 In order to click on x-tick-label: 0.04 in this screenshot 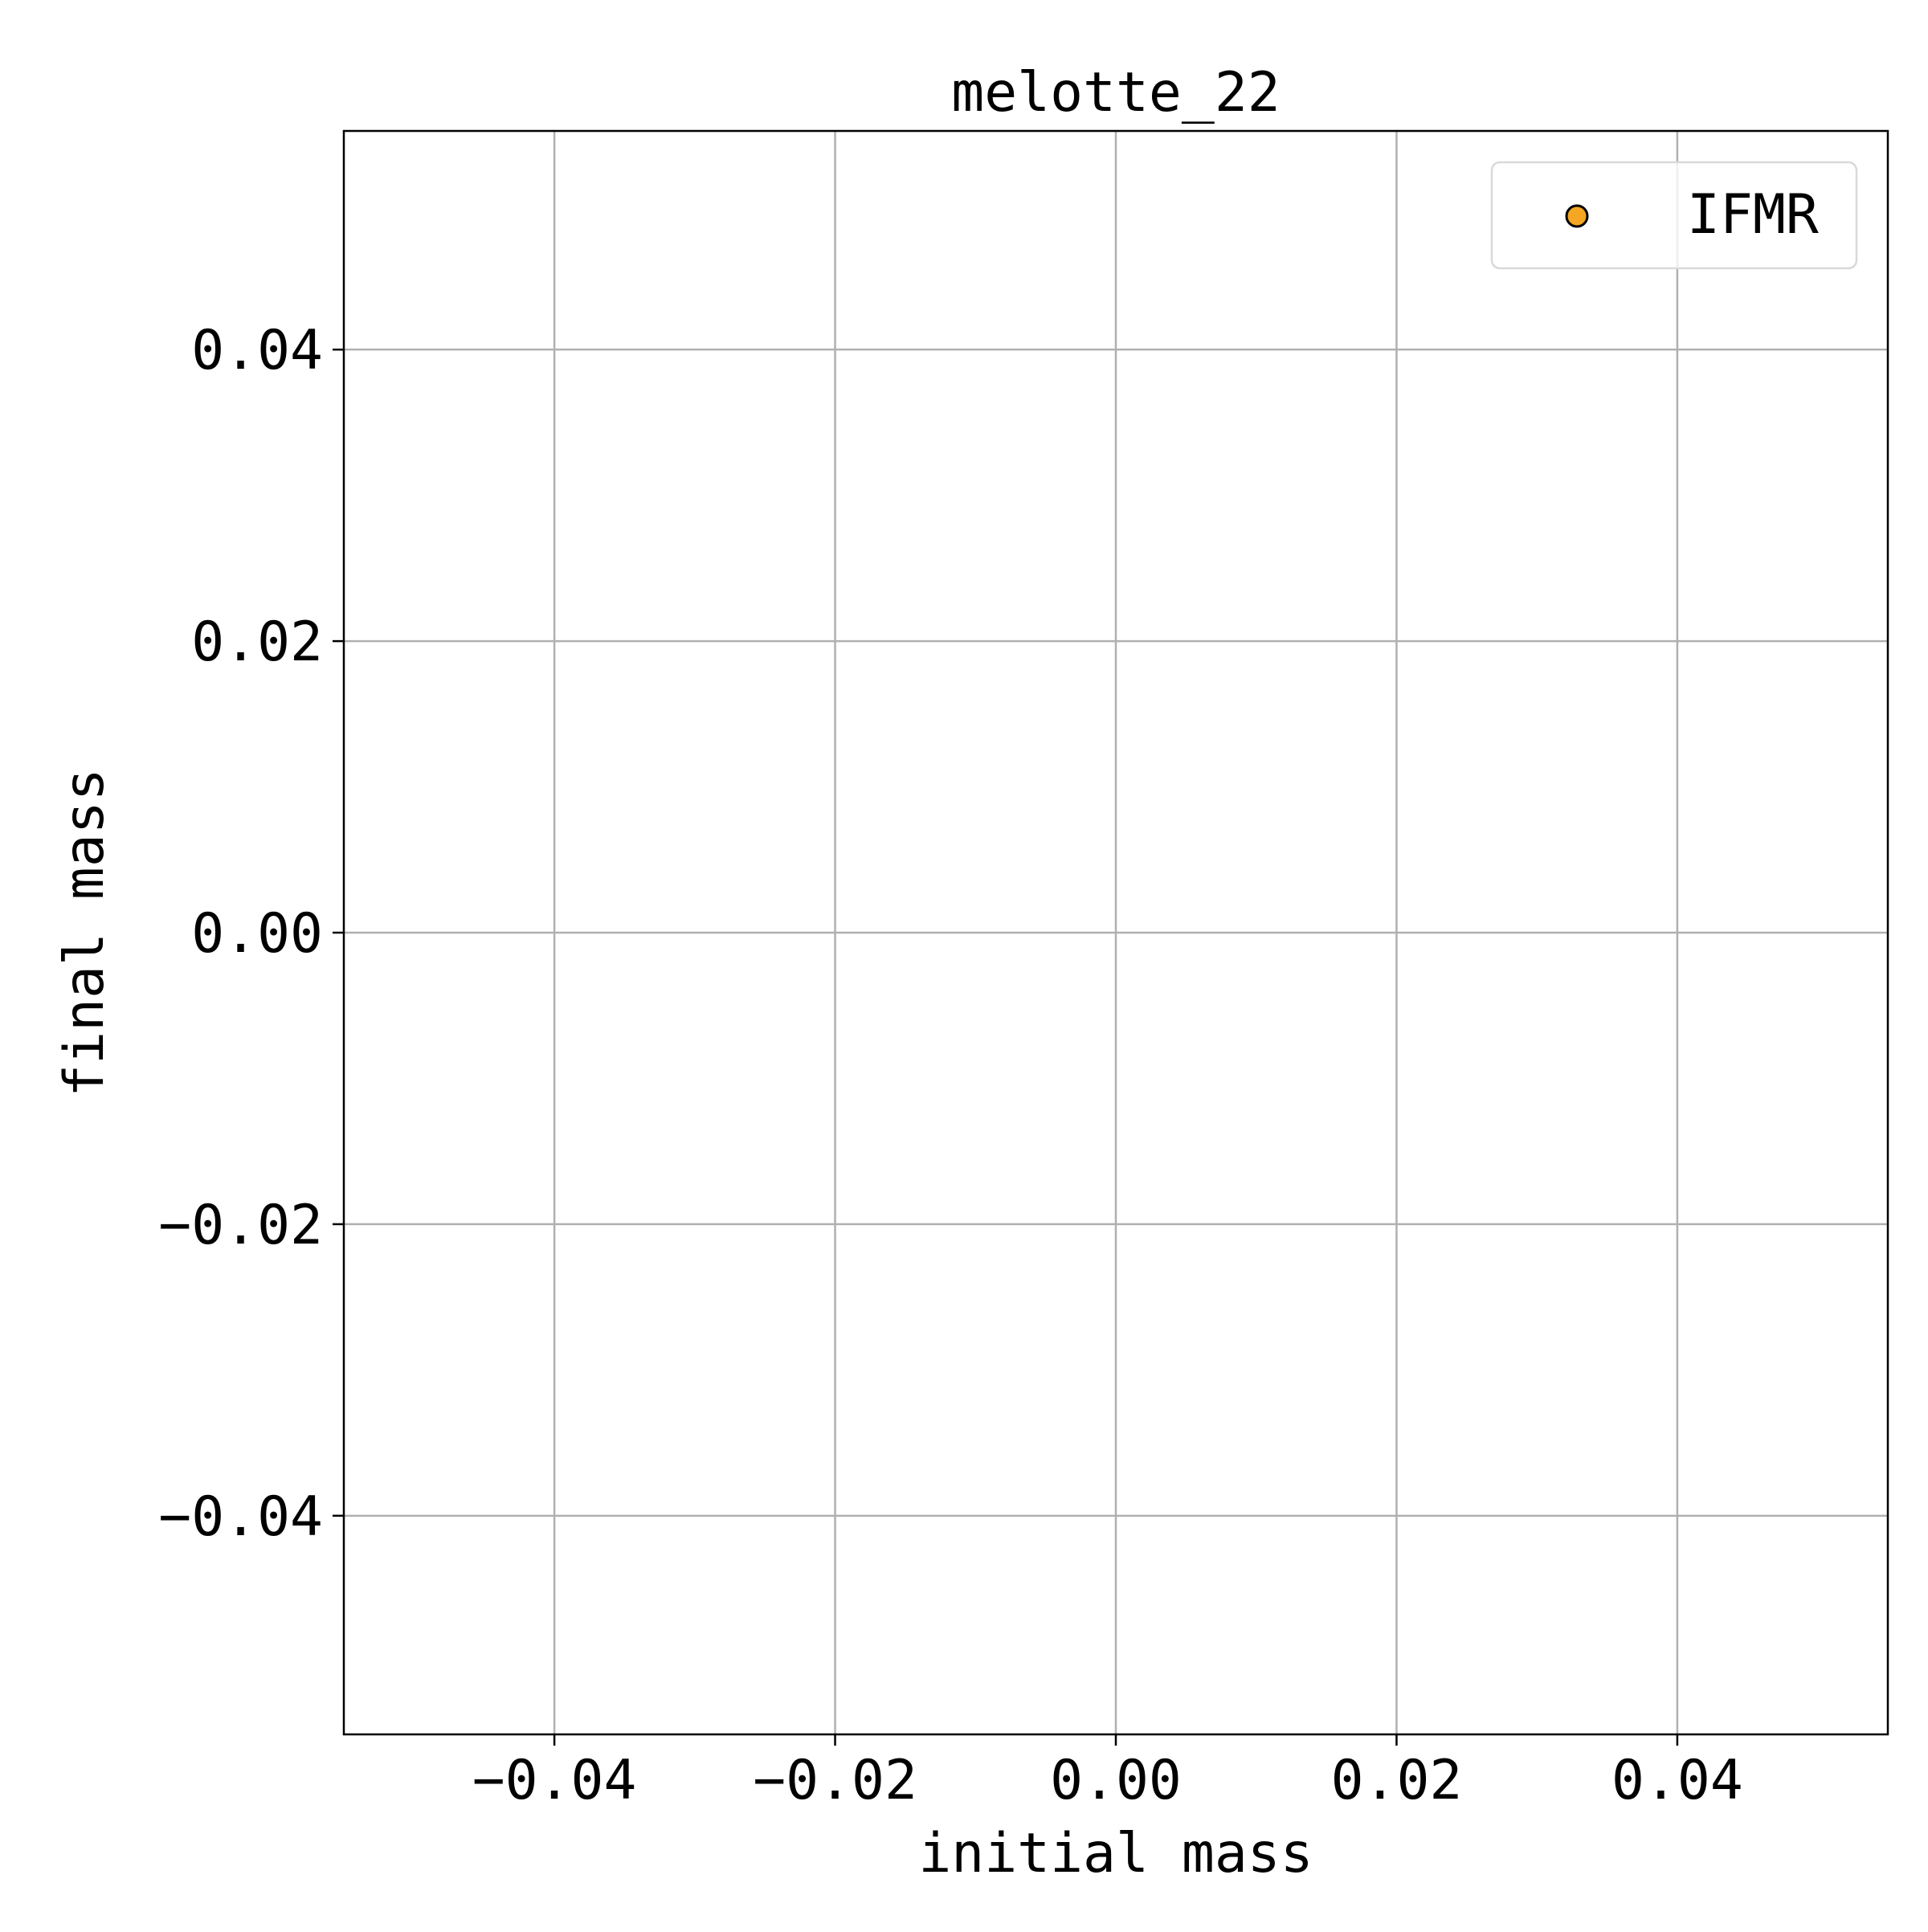, I will do `click(1677, 1781)`.